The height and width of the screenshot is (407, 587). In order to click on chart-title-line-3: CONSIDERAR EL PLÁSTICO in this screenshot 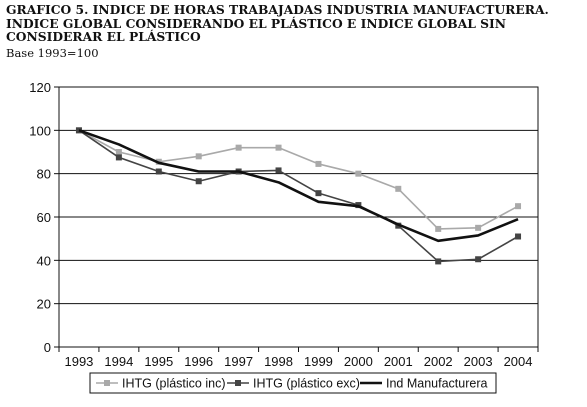, I will do `click(103, 36)`.